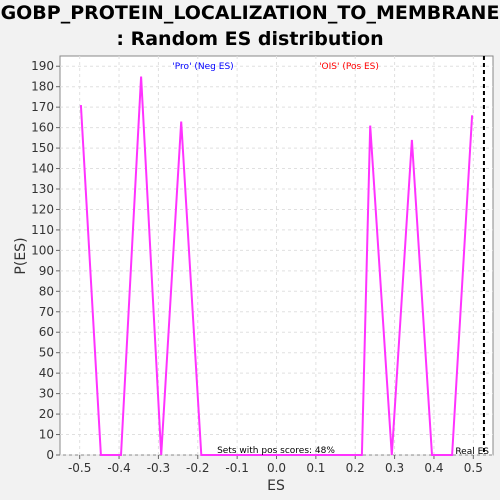 The width and height of the screenshot is (500, 500). What do you see at coordinates (46, 291) in the screenshot?
I see `y-tick-label: 80` at bounding box center [46, 291].